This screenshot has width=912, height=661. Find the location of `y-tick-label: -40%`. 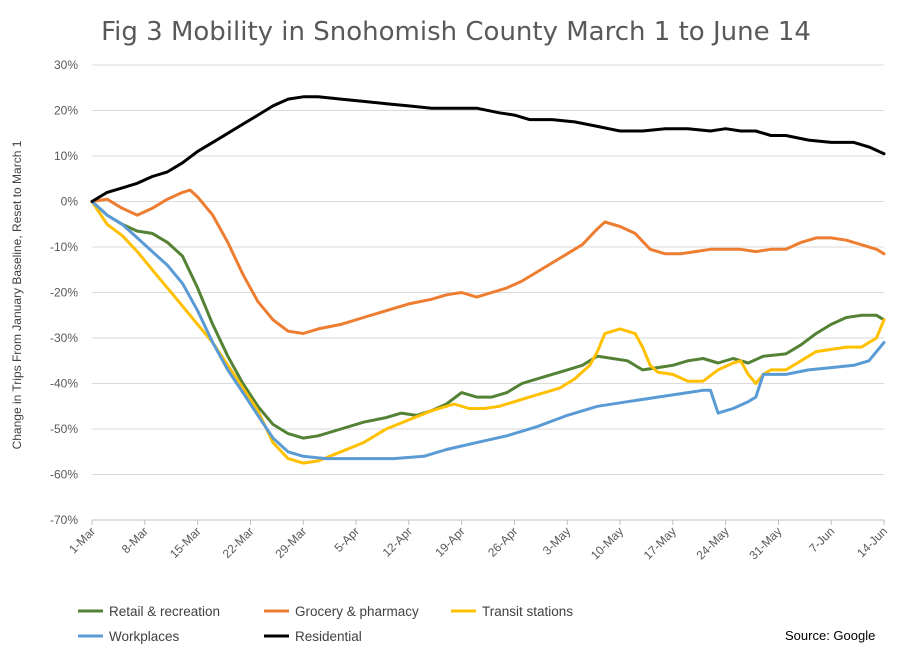

y-tick-label: -40% is located at coordinates (64, 384).